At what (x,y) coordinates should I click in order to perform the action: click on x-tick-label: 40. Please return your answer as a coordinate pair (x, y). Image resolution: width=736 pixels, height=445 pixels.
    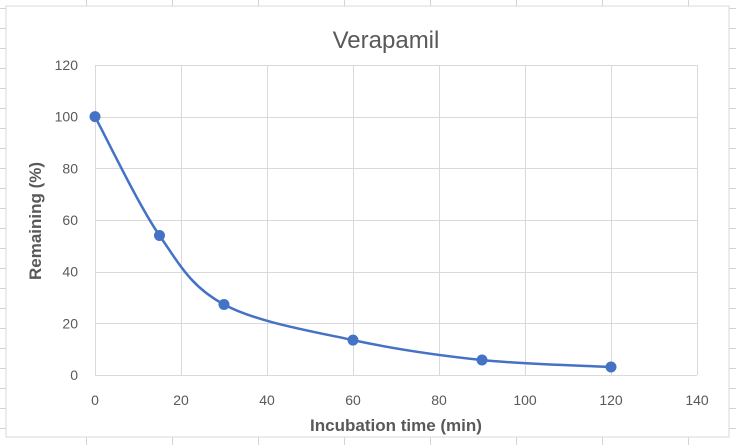
    Looking at the image, I should click on (267, 400).